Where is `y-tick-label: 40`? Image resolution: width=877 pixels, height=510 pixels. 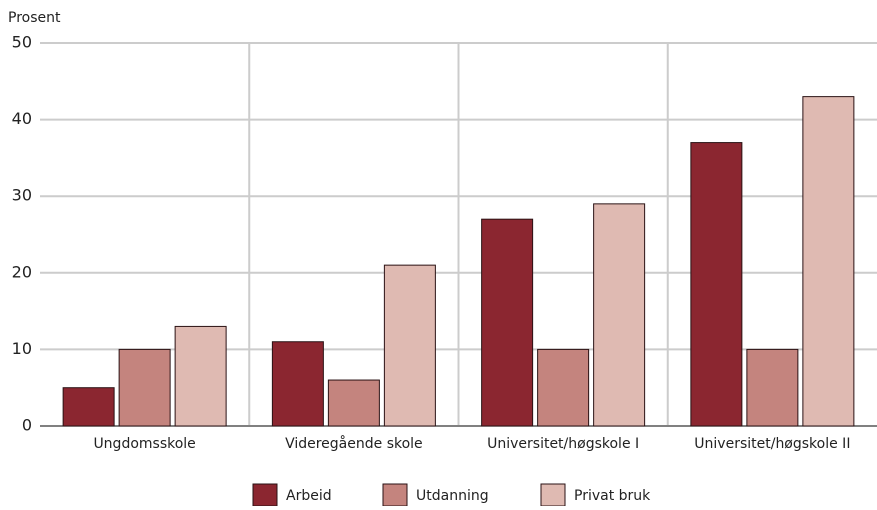 y-tick-label: 40 is located at coordinates (22, 118).